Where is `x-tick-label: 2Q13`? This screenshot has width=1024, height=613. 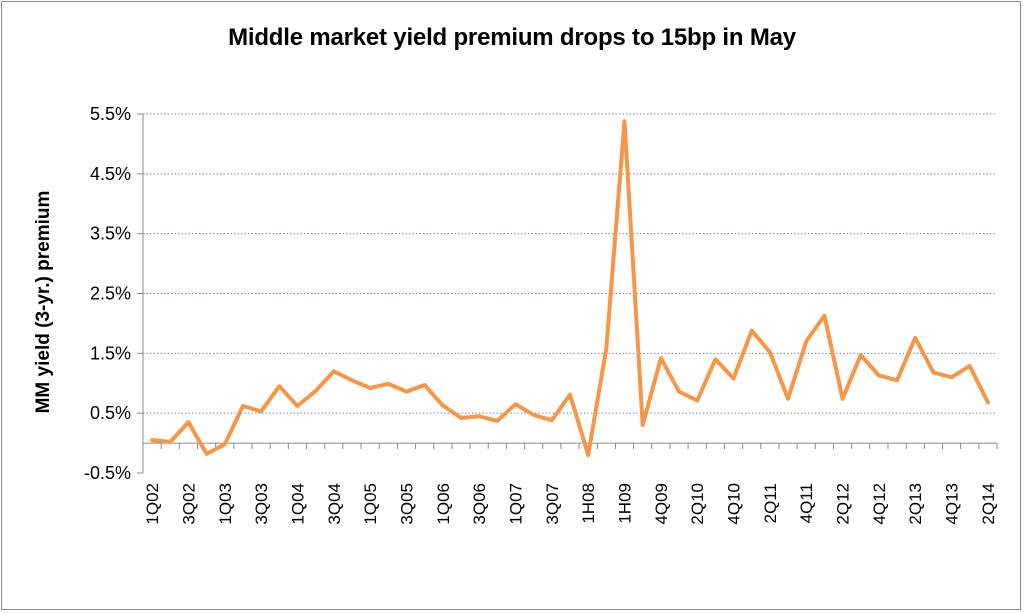
x-tick-label: 2Q13 is located at coordinates (915, 504).